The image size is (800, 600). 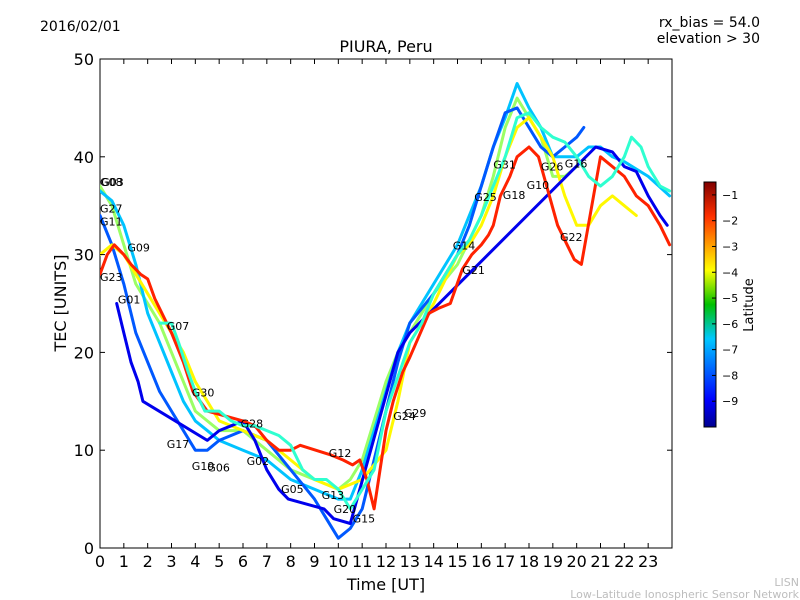 What do you see at coordinates (171, 561) in the screenshot?
I see `x-tick-label: 3` at bounding box center [171, 561].